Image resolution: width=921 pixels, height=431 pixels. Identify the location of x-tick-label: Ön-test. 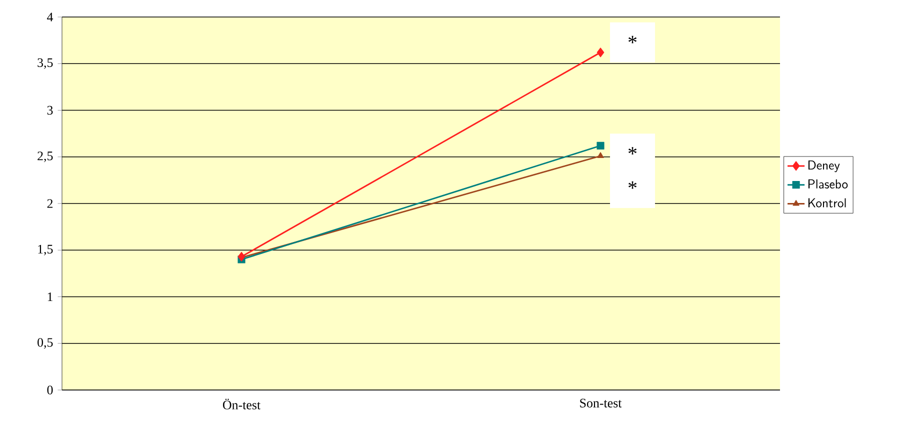
(241, 404).